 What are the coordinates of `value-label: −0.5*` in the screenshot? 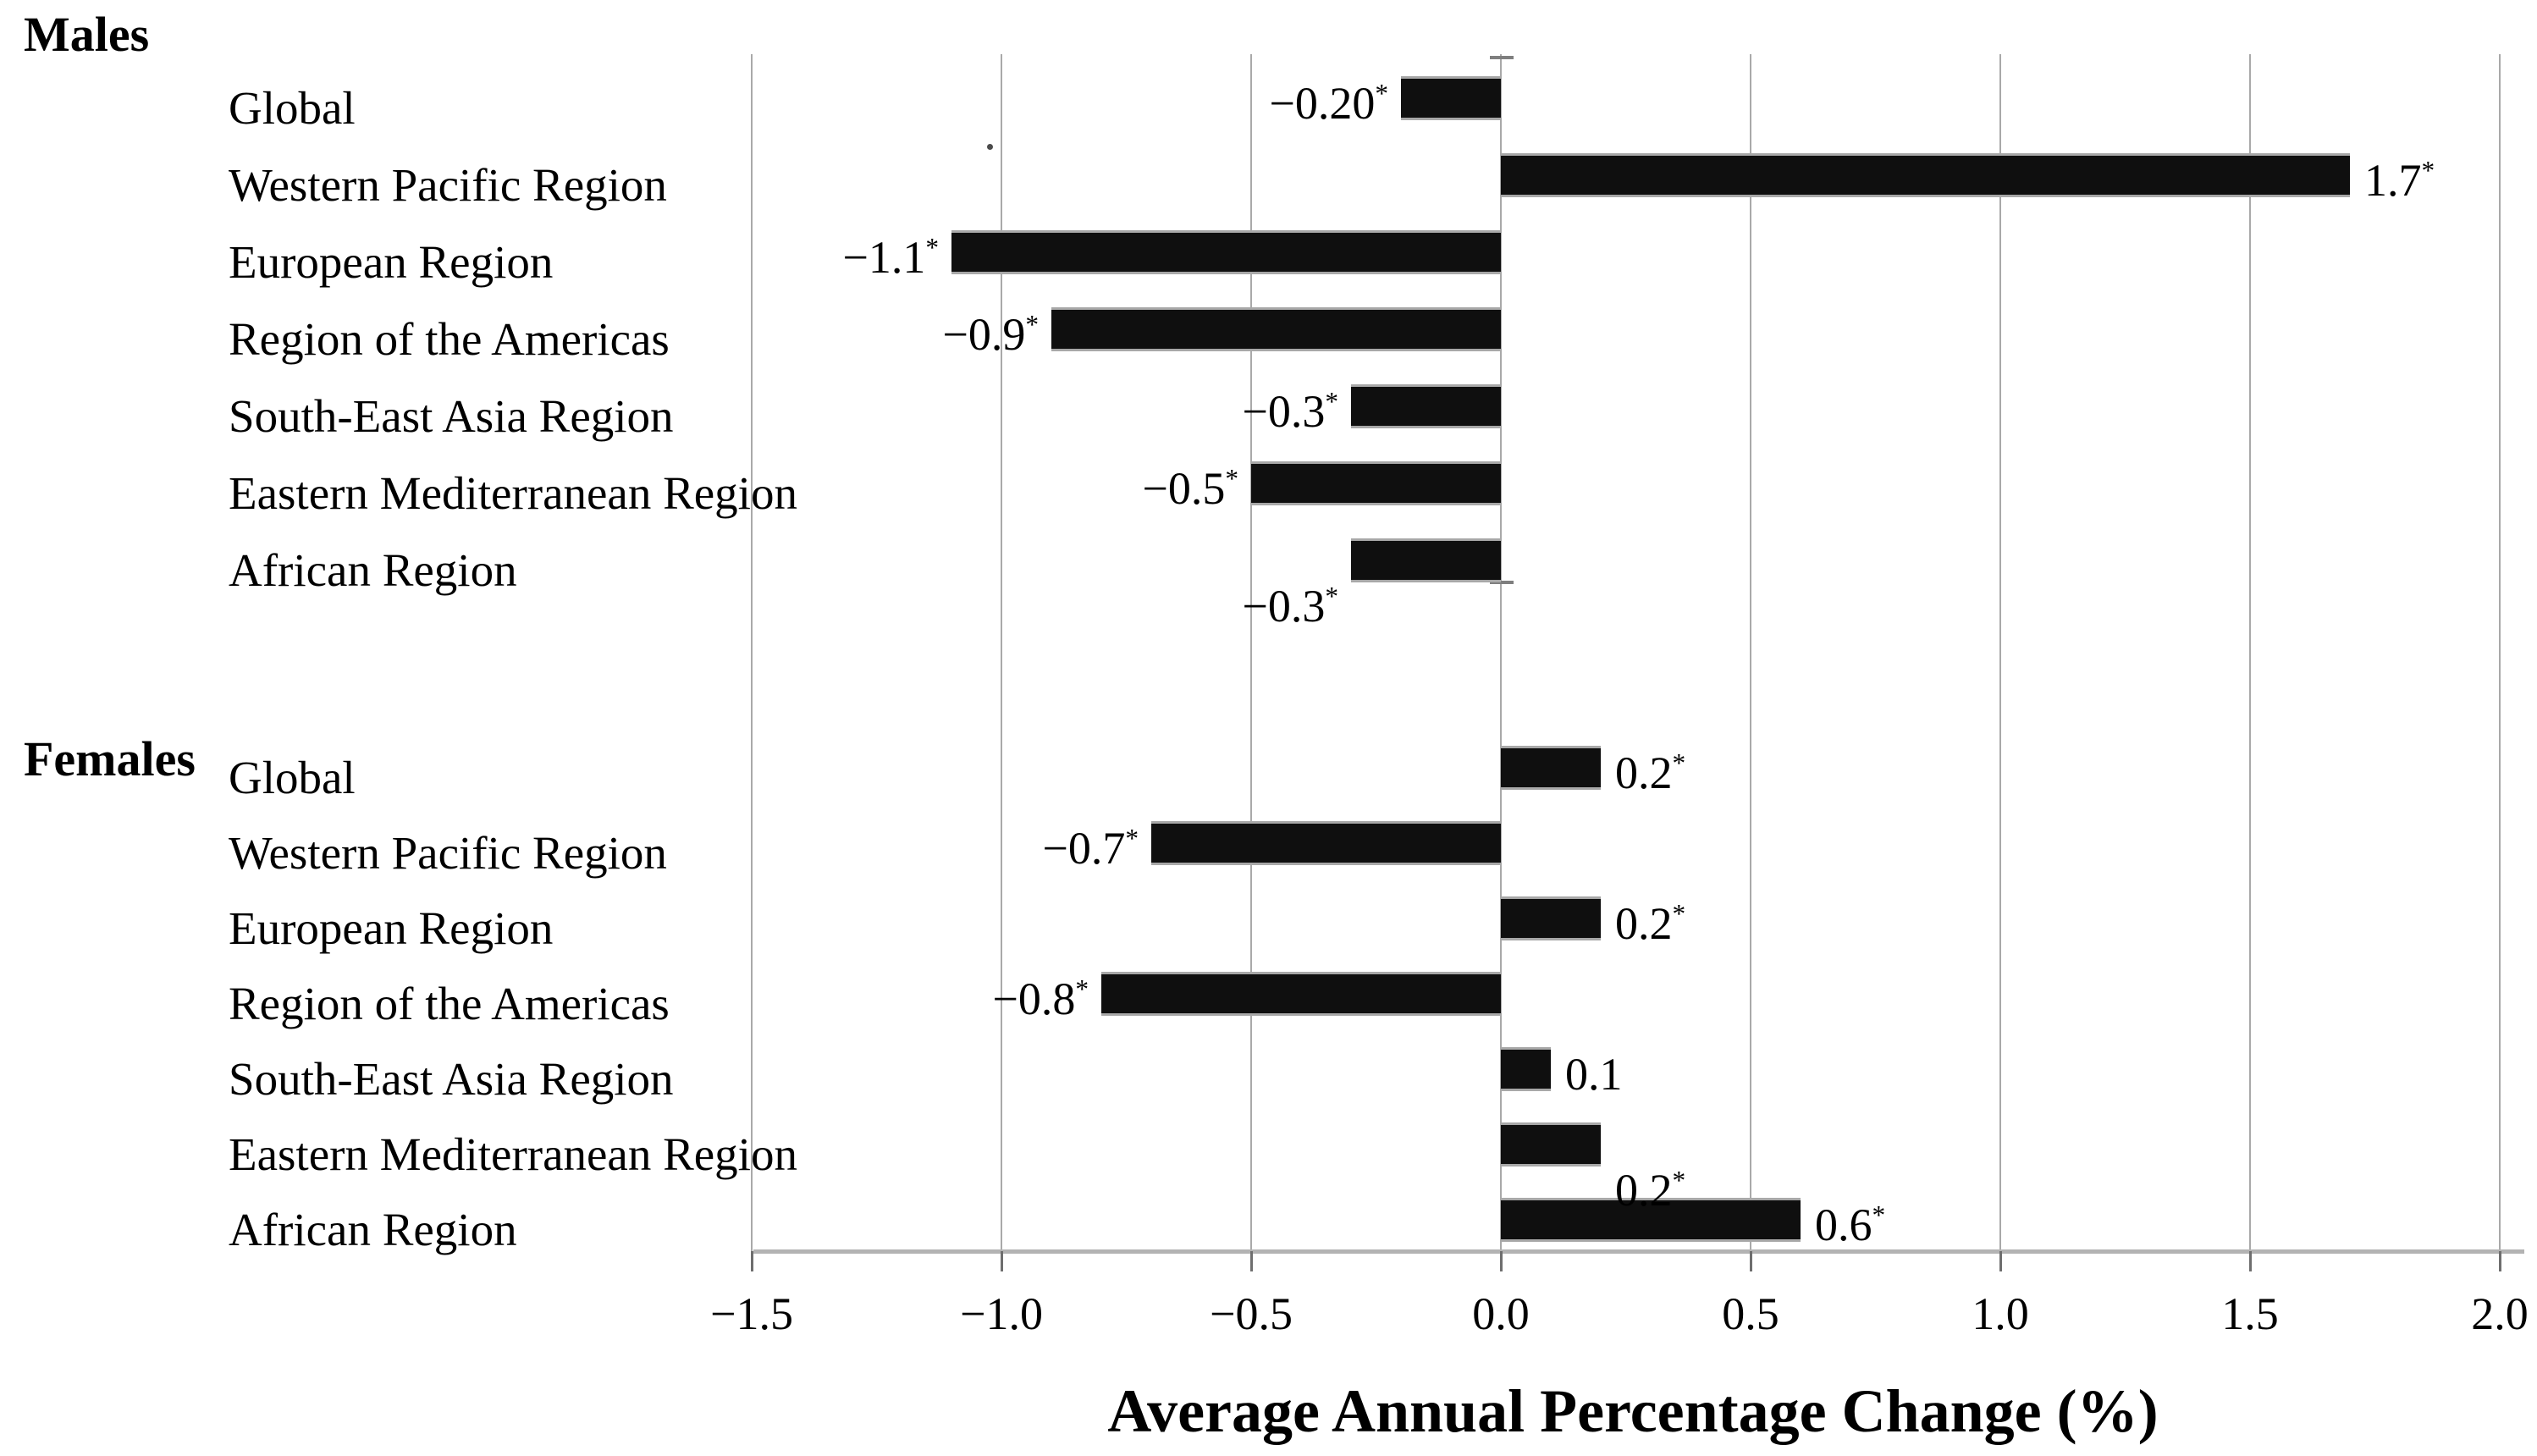 It's located at (1190, 489).